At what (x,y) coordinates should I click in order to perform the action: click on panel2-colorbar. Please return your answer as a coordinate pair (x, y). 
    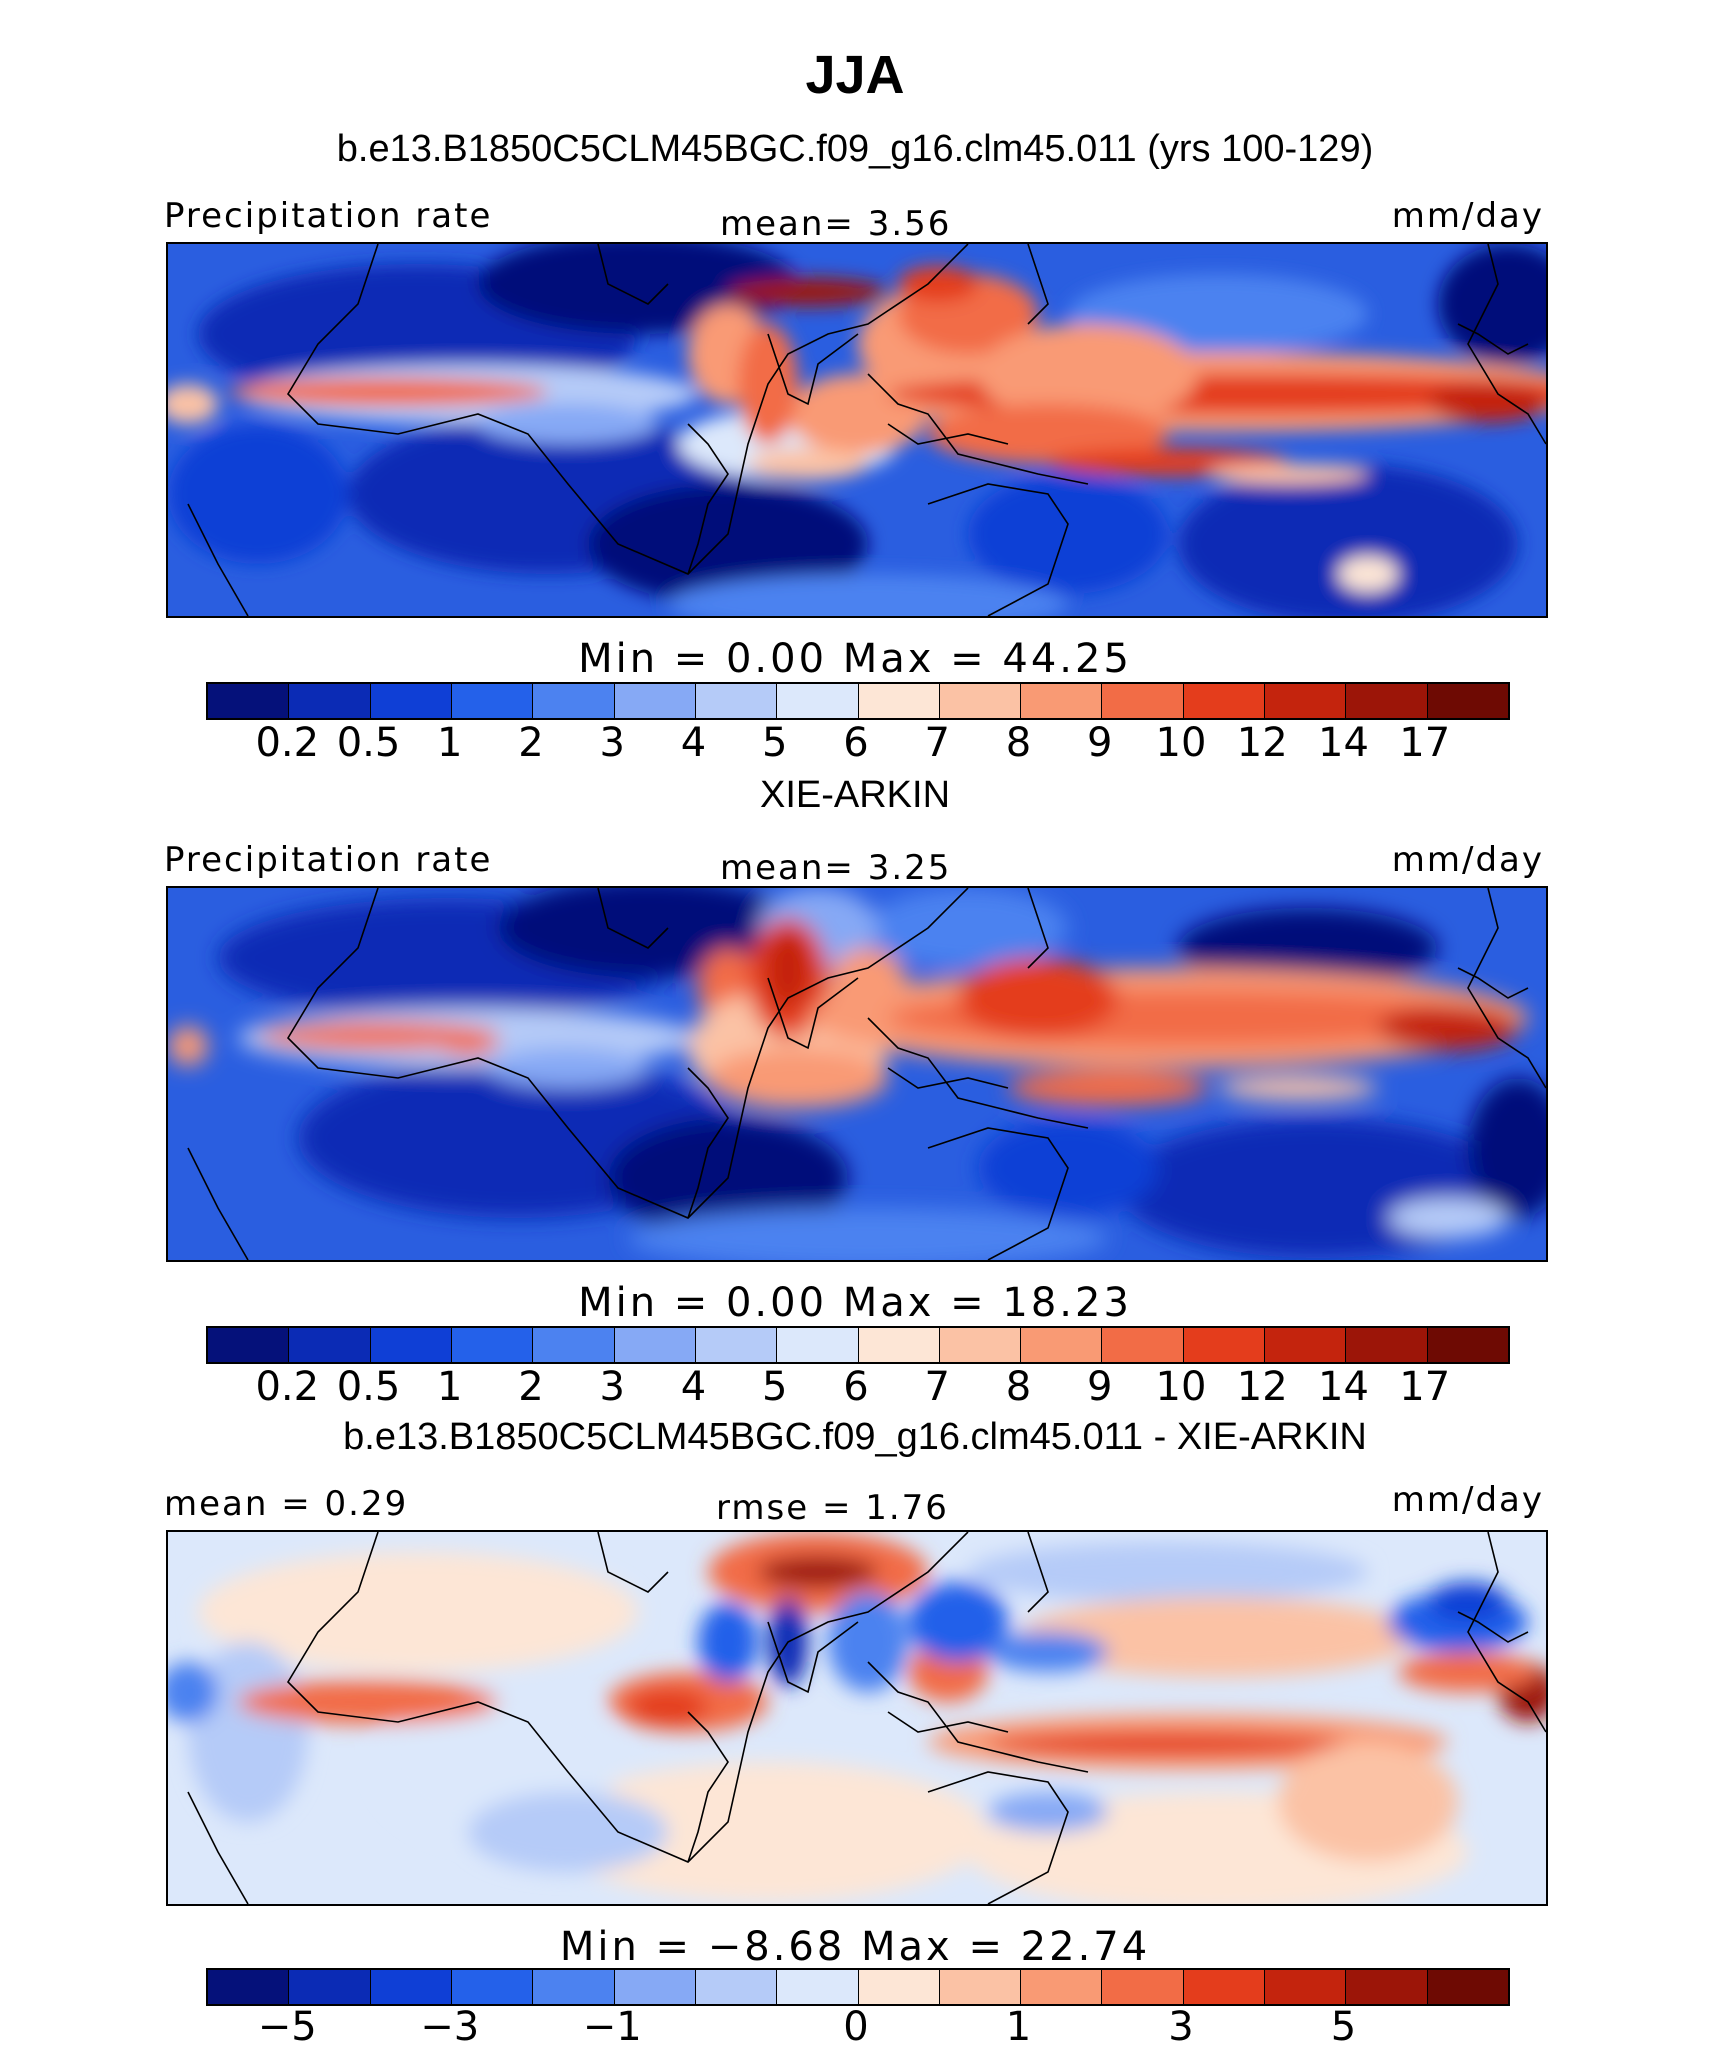
    Looking at the image, I should click on (858, 1345).